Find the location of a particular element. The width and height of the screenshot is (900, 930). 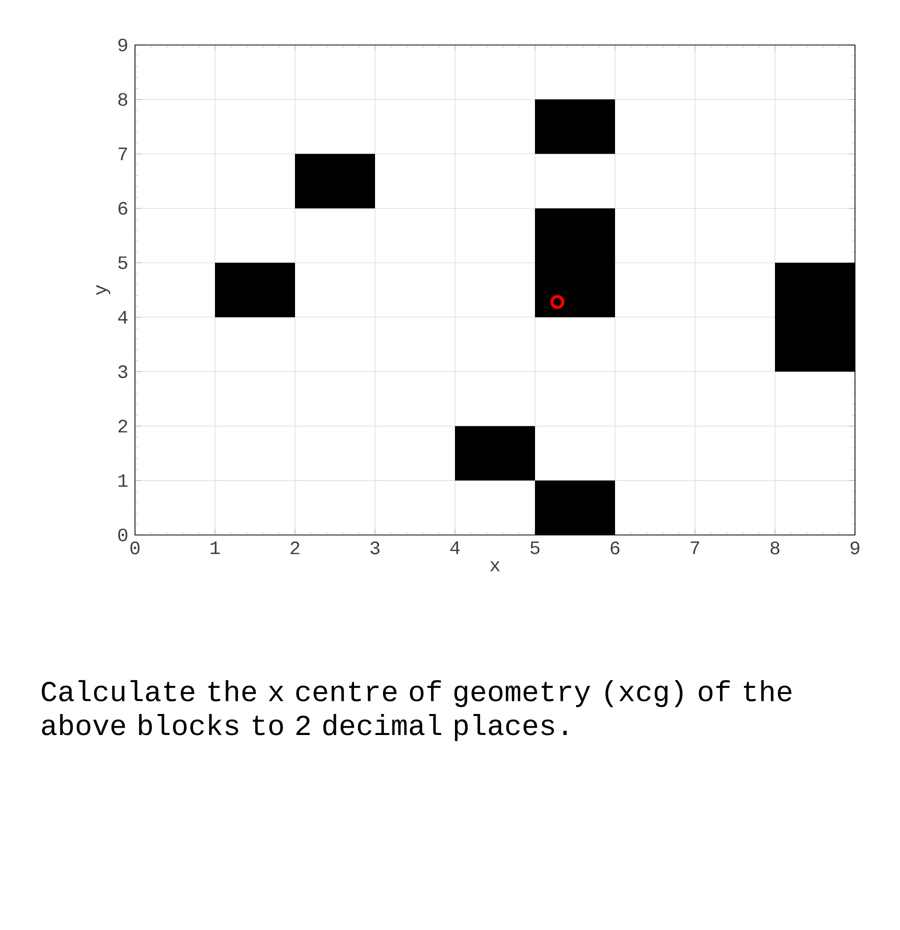

y-tick-label: 6 is located at coordinates (123, 208).